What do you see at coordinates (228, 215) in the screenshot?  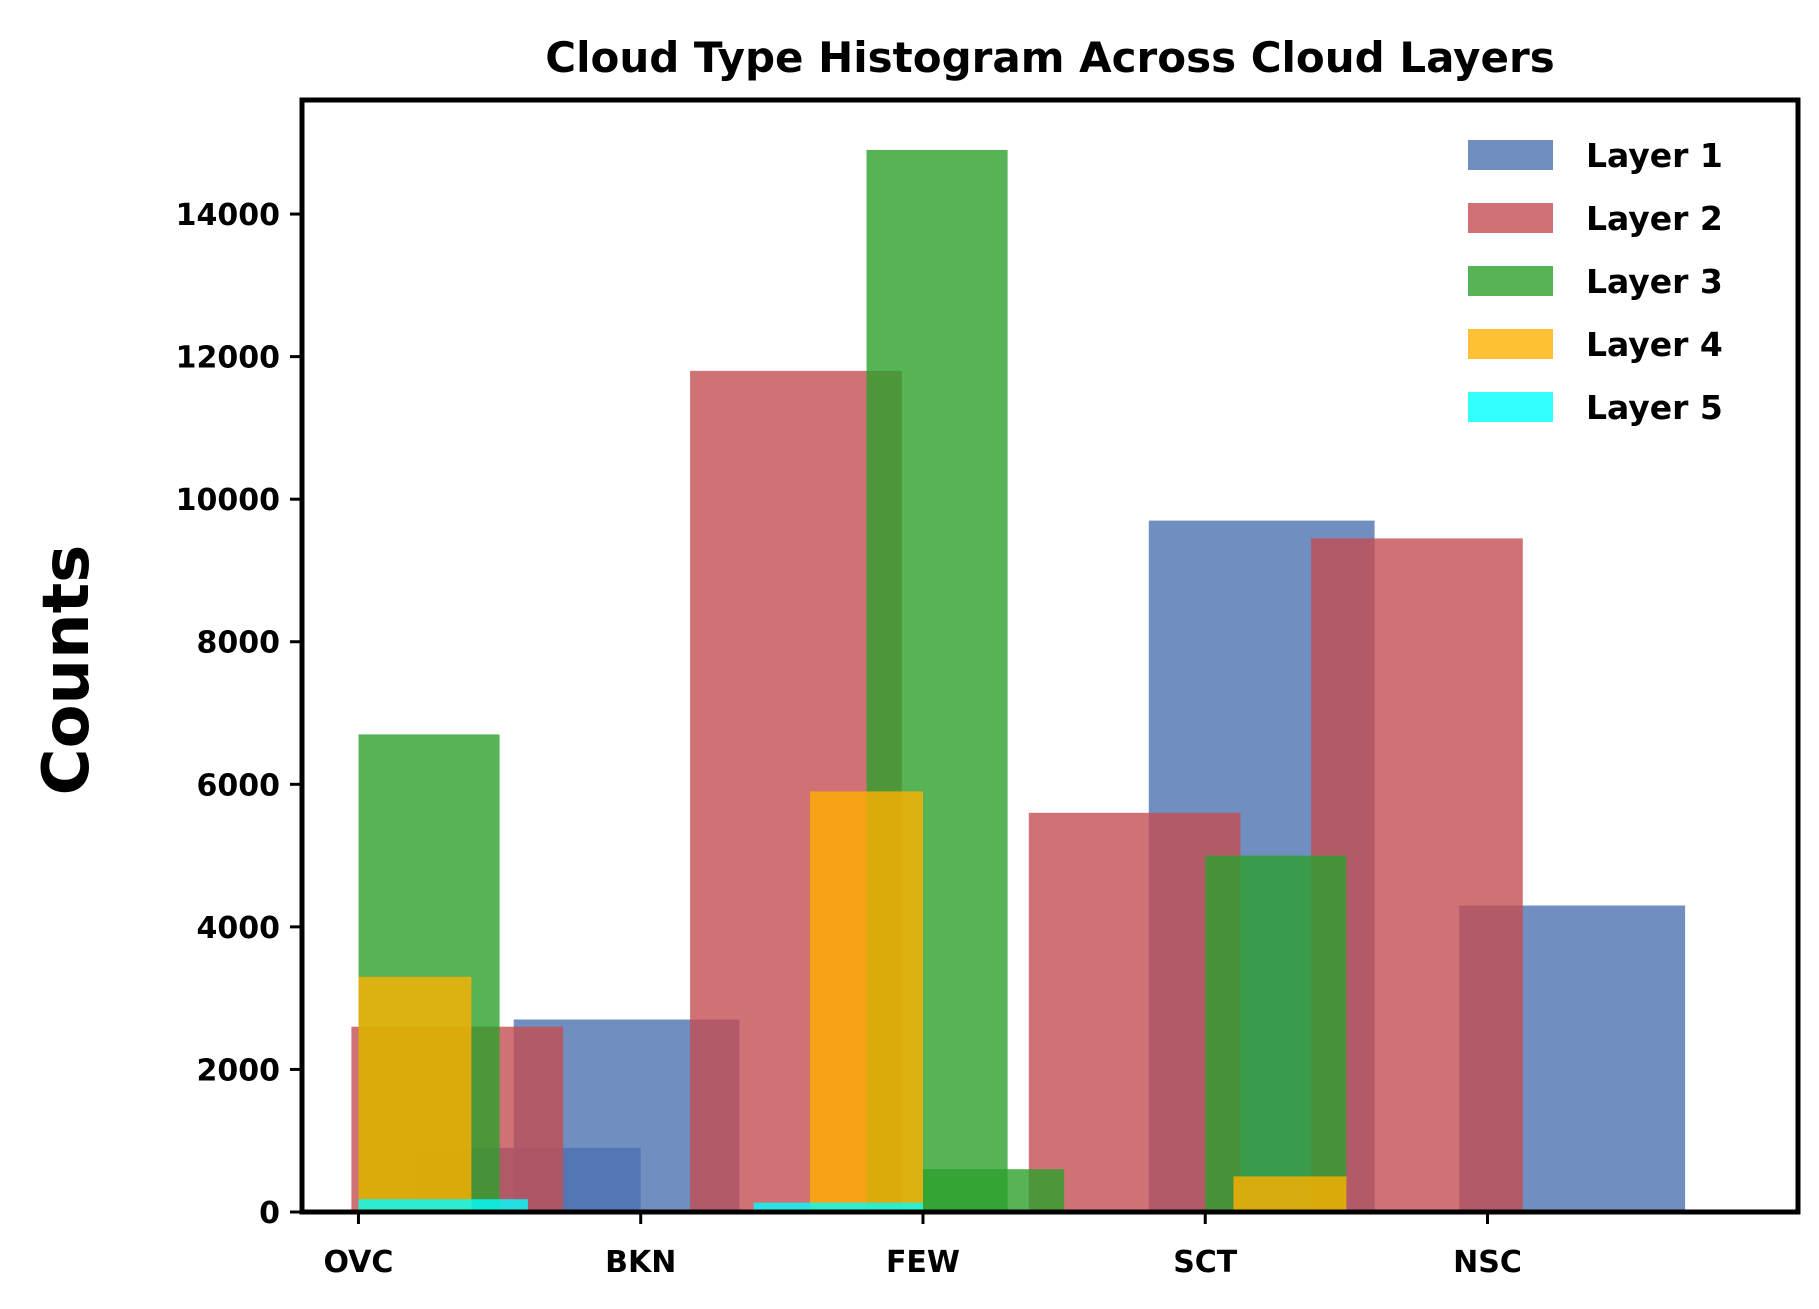 I see `y-tick-label: 14000` at bounding box center [228, 215].